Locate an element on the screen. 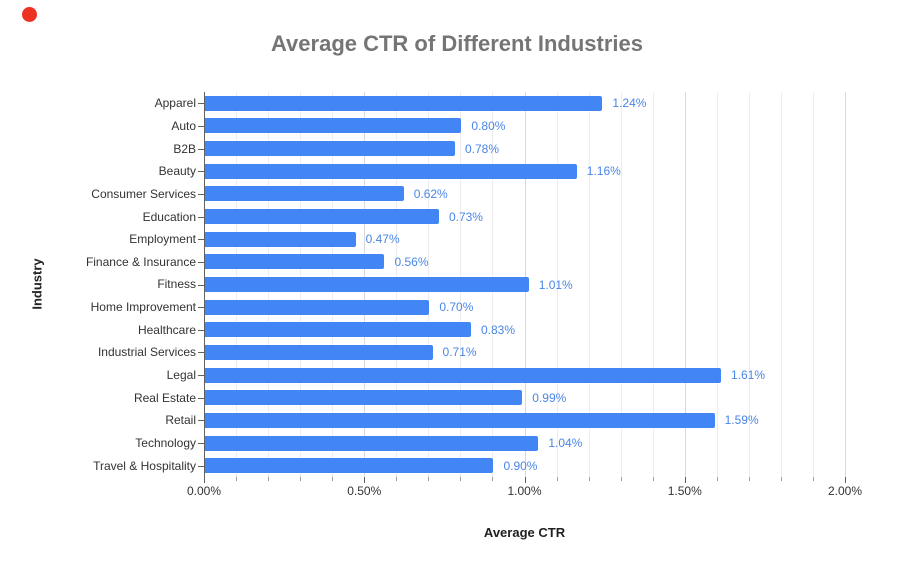 This screenshot has width=914, height=565. bar-row-employment: 0.47% is located at coordinates (302, 239).